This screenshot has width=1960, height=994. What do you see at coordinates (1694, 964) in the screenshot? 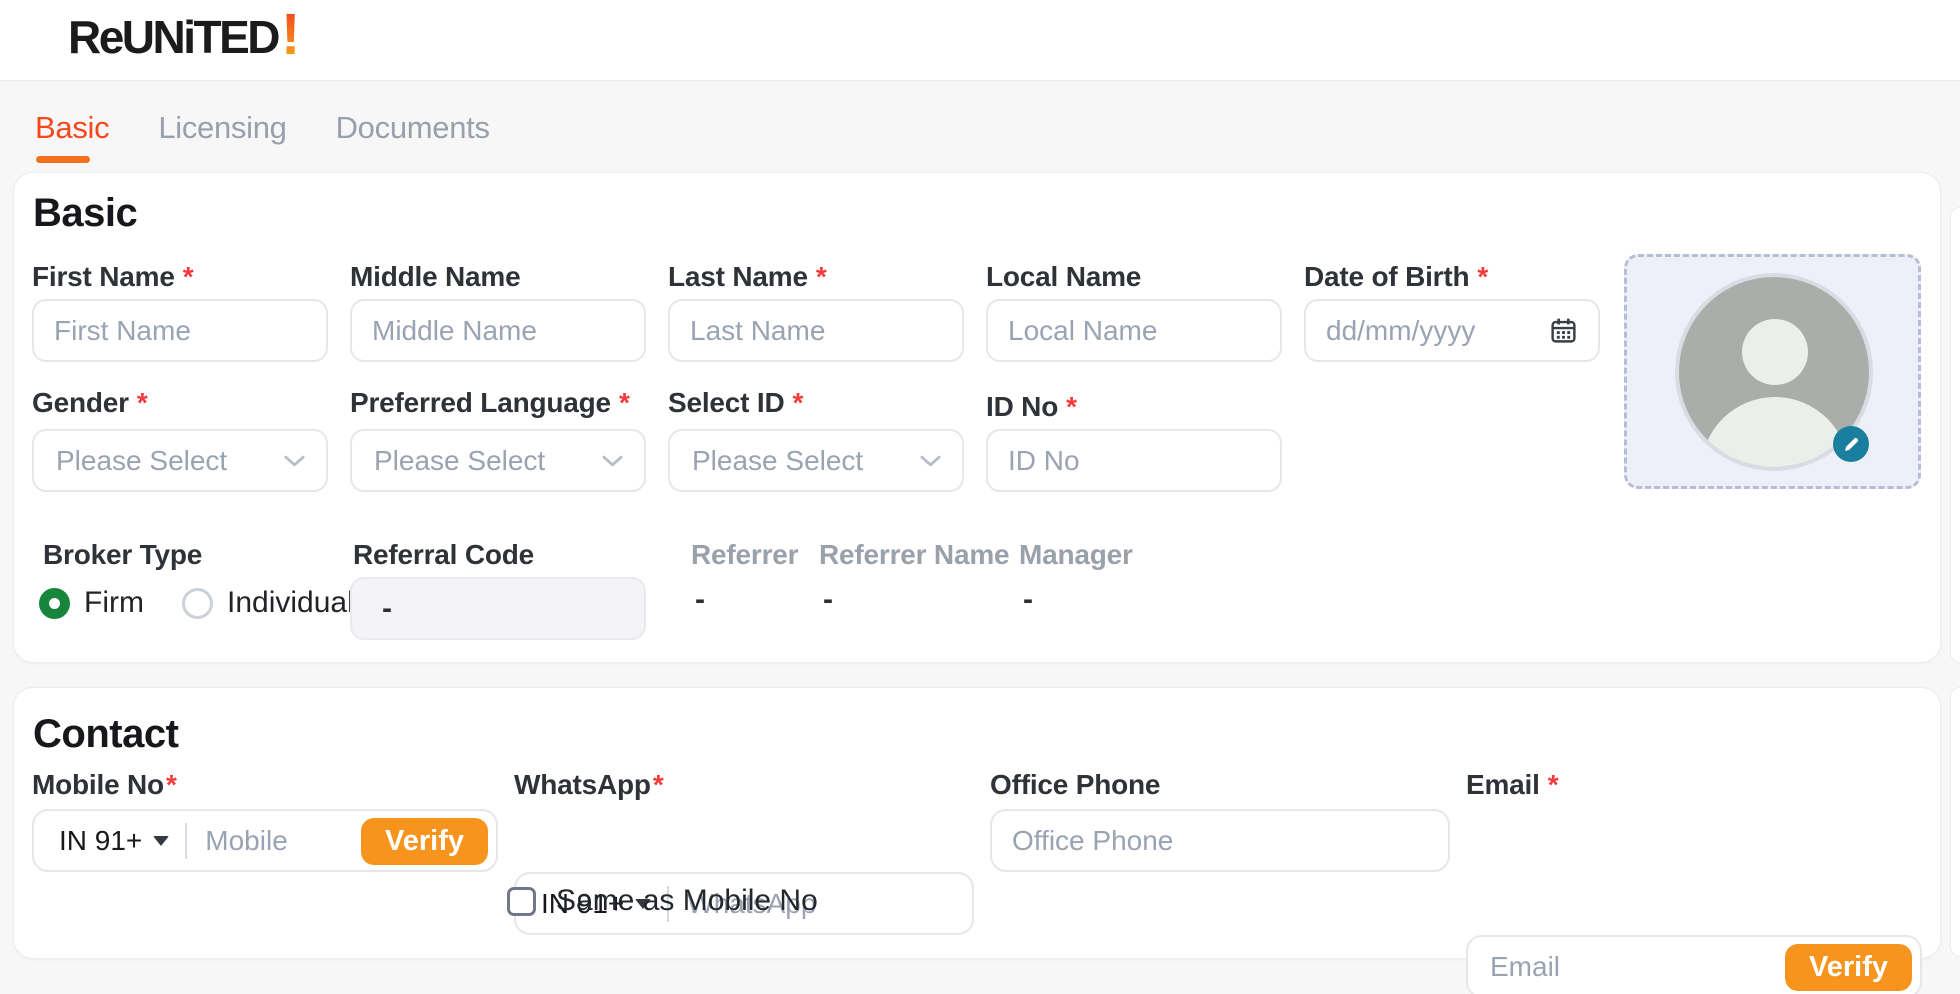
I see `email-field-group: Verify` at bounding box center [1694, 964].